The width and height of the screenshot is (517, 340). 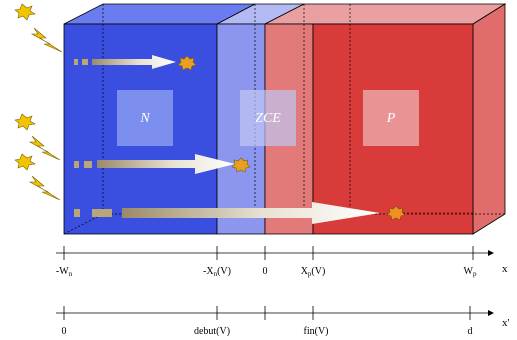 I want to click on region-label-p: P, so click(x=391, y=118).